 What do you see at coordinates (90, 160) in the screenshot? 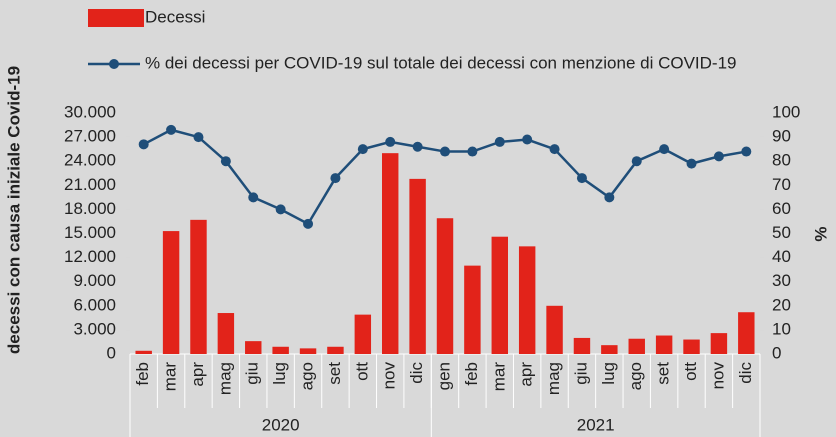
I see `y-tick-label: 24.000` at bounding box center [90, 160].